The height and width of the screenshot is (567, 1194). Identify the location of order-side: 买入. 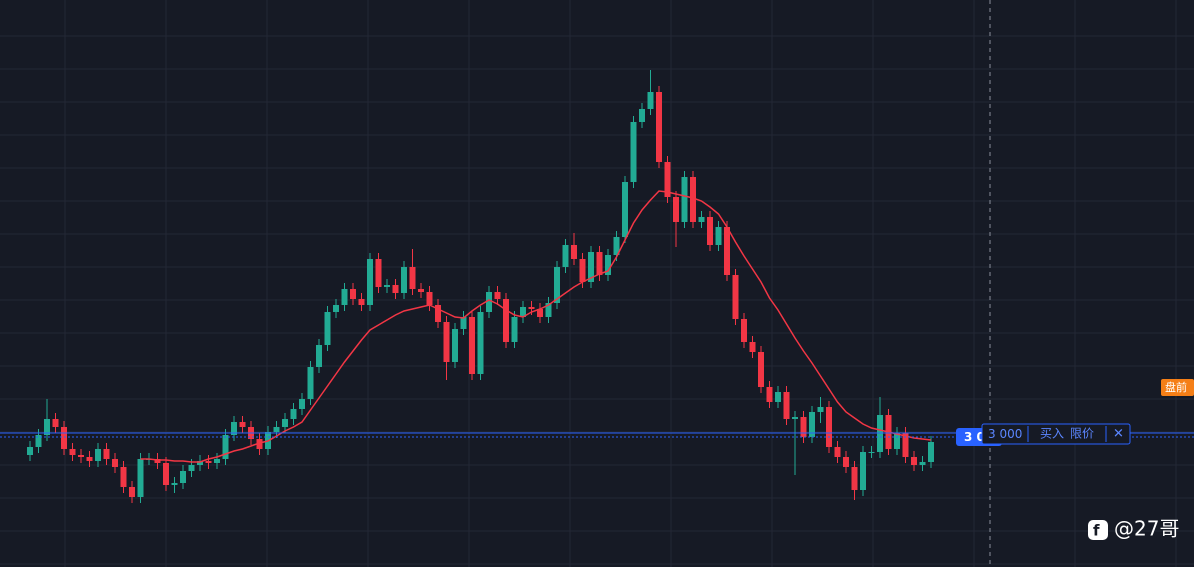
(1052, 434).